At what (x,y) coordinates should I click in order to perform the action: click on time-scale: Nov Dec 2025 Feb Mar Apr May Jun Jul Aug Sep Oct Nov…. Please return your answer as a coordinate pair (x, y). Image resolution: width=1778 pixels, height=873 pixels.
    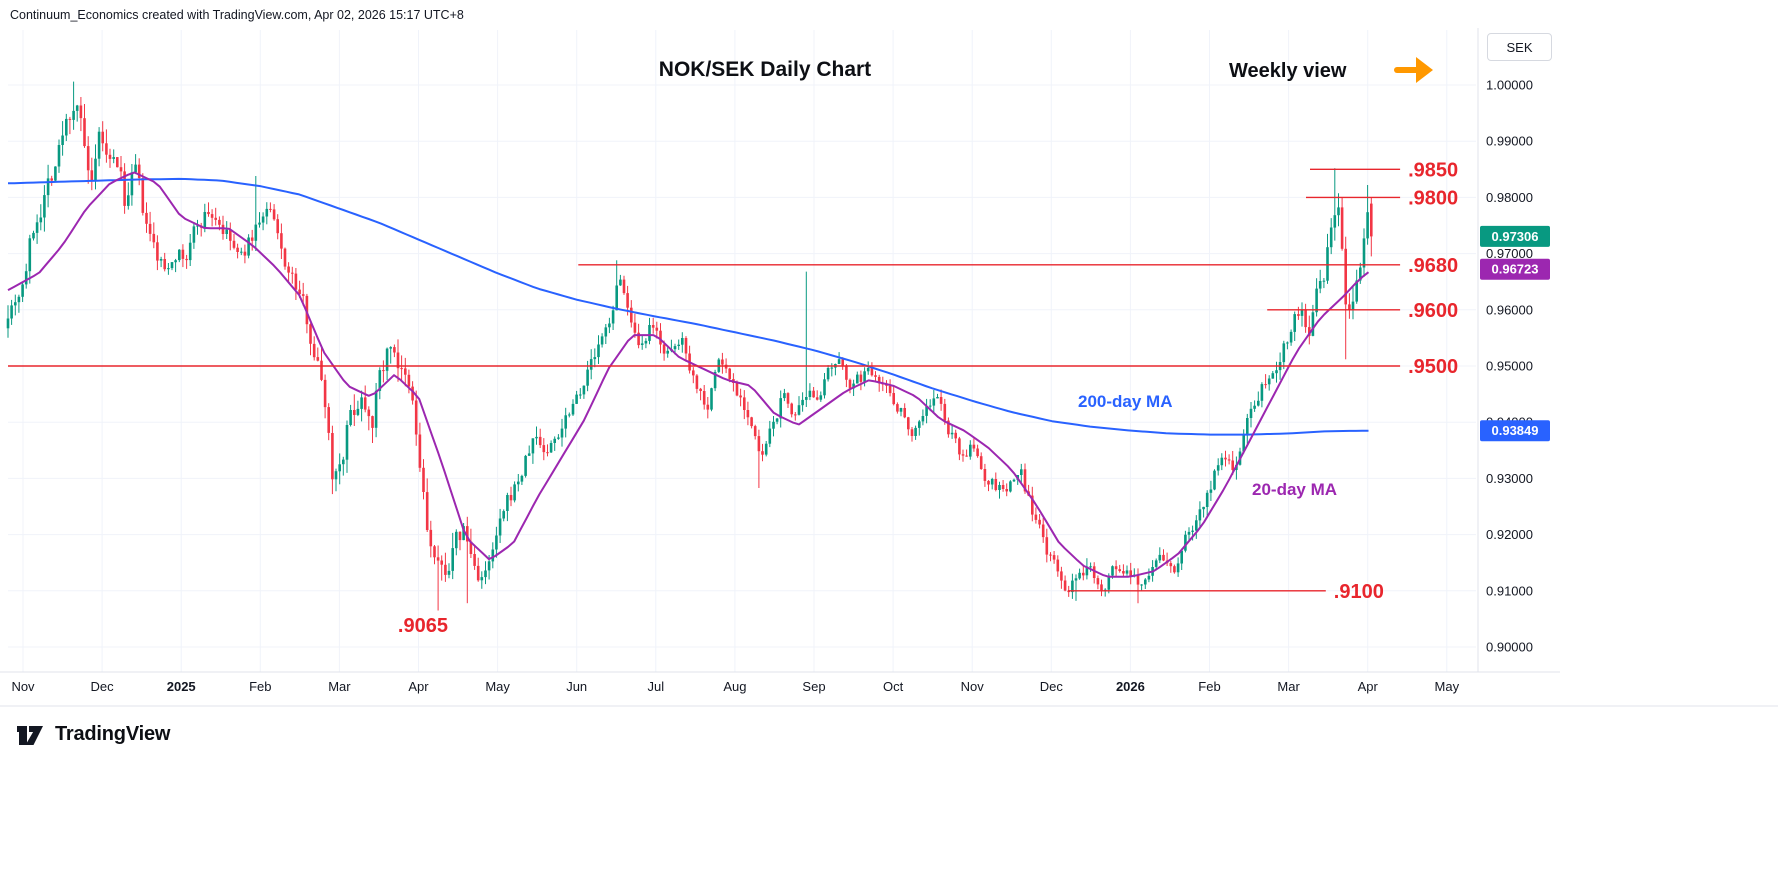
    Looking at the image, I should click on (735, 686).